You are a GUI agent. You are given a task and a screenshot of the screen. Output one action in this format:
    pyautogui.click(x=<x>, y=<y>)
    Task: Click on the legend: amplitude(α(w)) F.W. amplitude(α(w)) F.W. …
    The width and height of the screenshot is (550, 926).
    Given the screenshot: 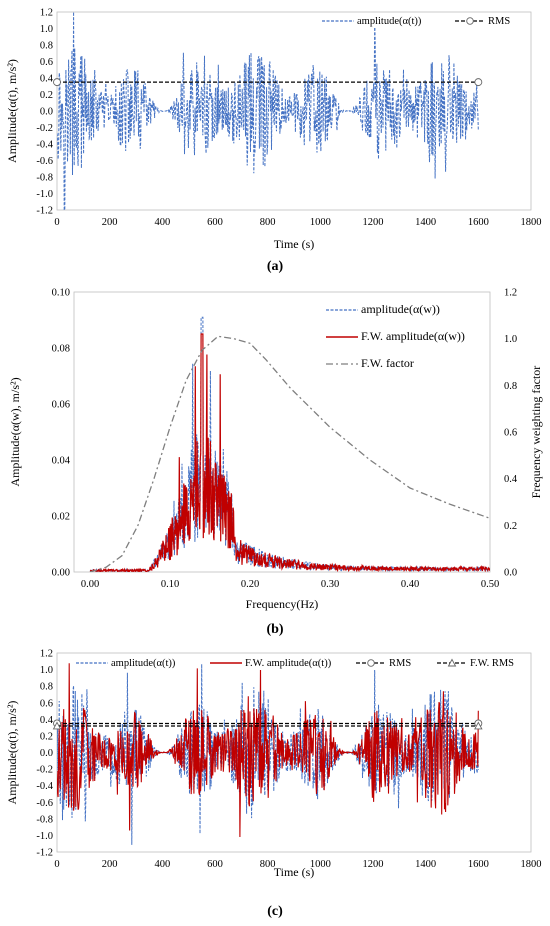 What is the action you would take?
    pyautogui.click(x=402, y=336)
    